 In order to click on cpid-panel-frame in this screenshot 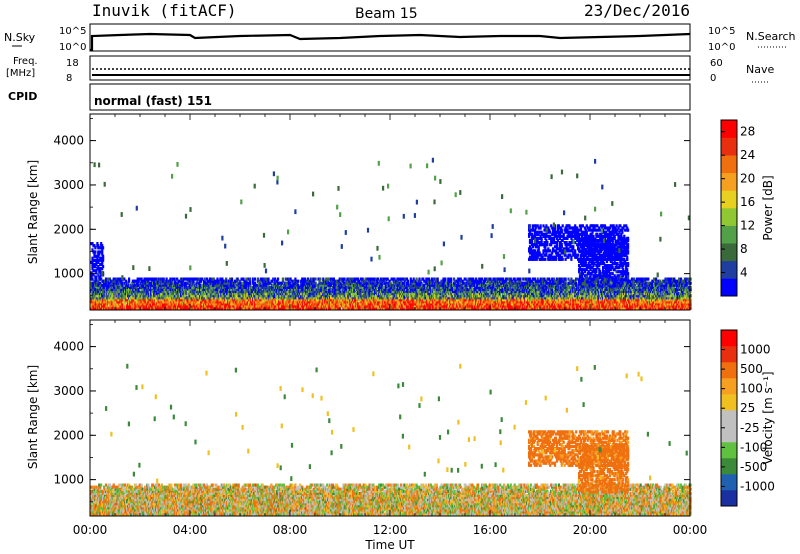, I will do `click(390, 97)`.